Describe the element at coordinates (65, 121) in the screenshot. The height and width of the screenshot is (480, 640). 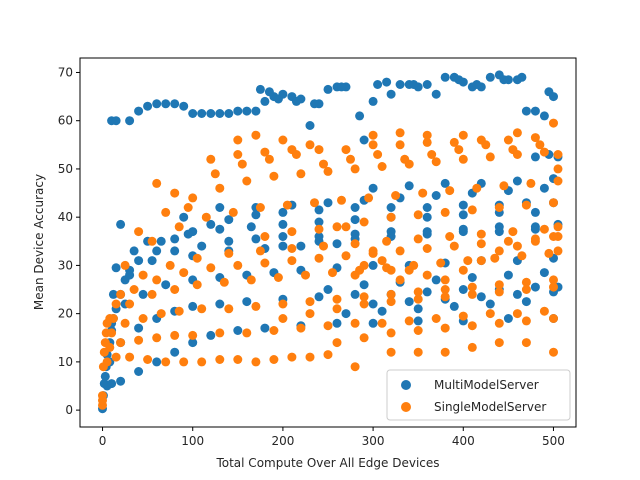
I see `y-tick-label: 60` at that location.